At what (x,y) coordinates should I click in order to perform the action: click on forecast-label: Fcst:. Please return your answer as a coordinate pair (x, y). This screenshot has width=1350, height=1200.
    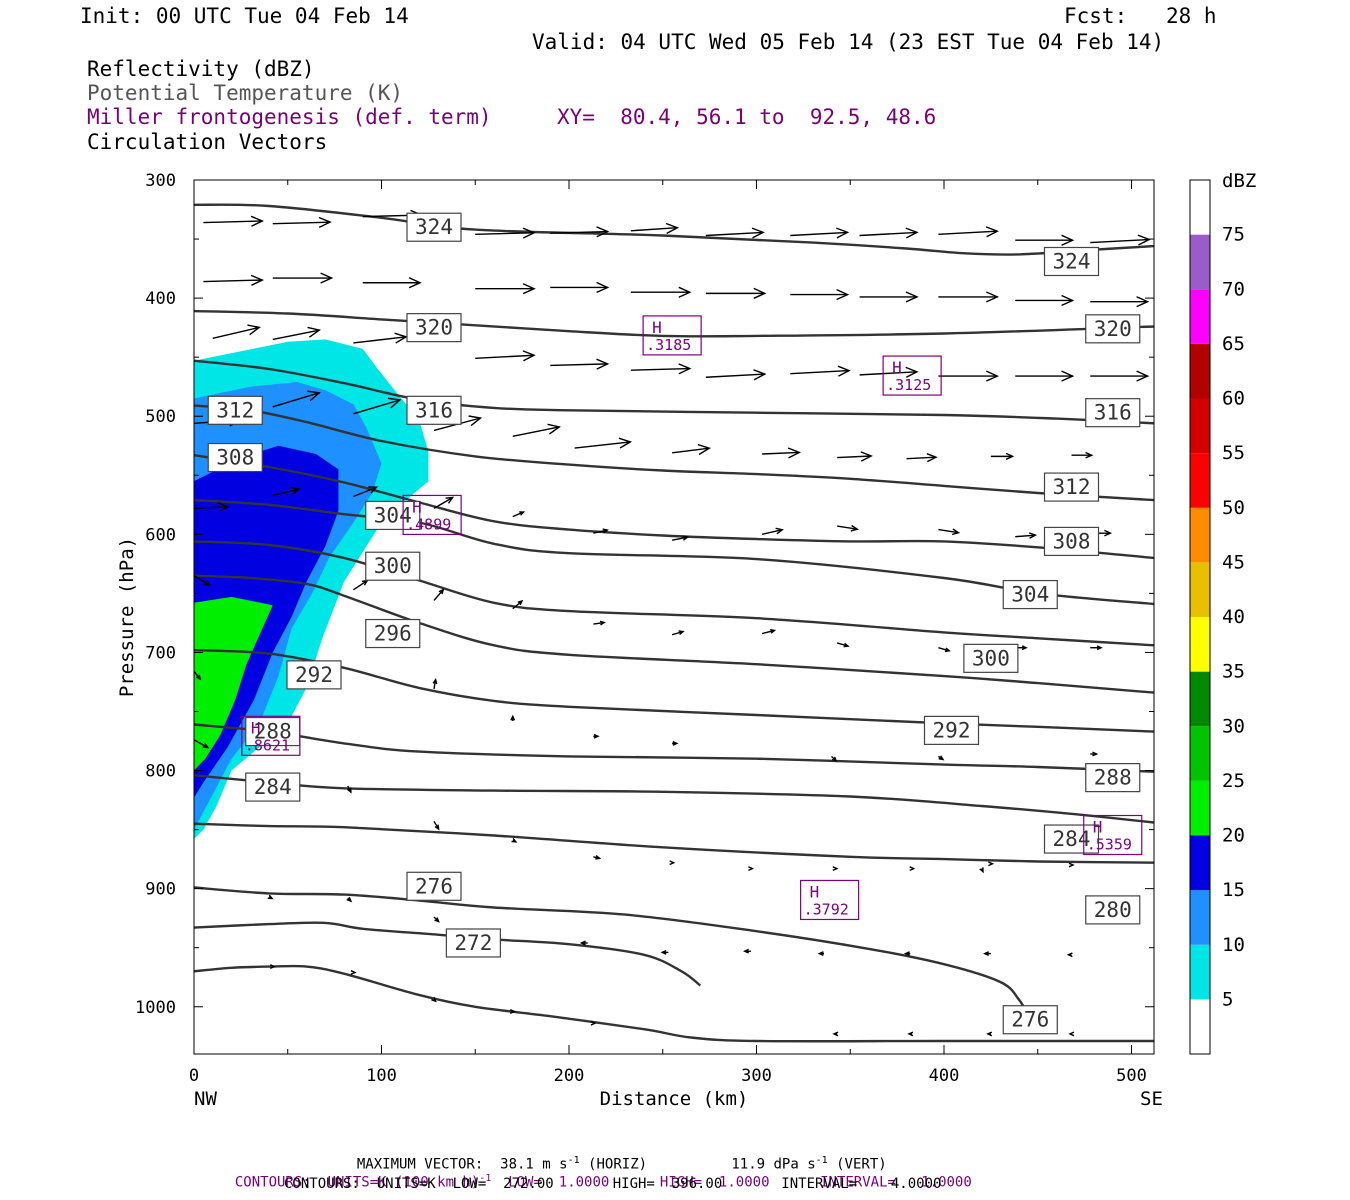
    Looking at the image, I should click on (1096, 16).